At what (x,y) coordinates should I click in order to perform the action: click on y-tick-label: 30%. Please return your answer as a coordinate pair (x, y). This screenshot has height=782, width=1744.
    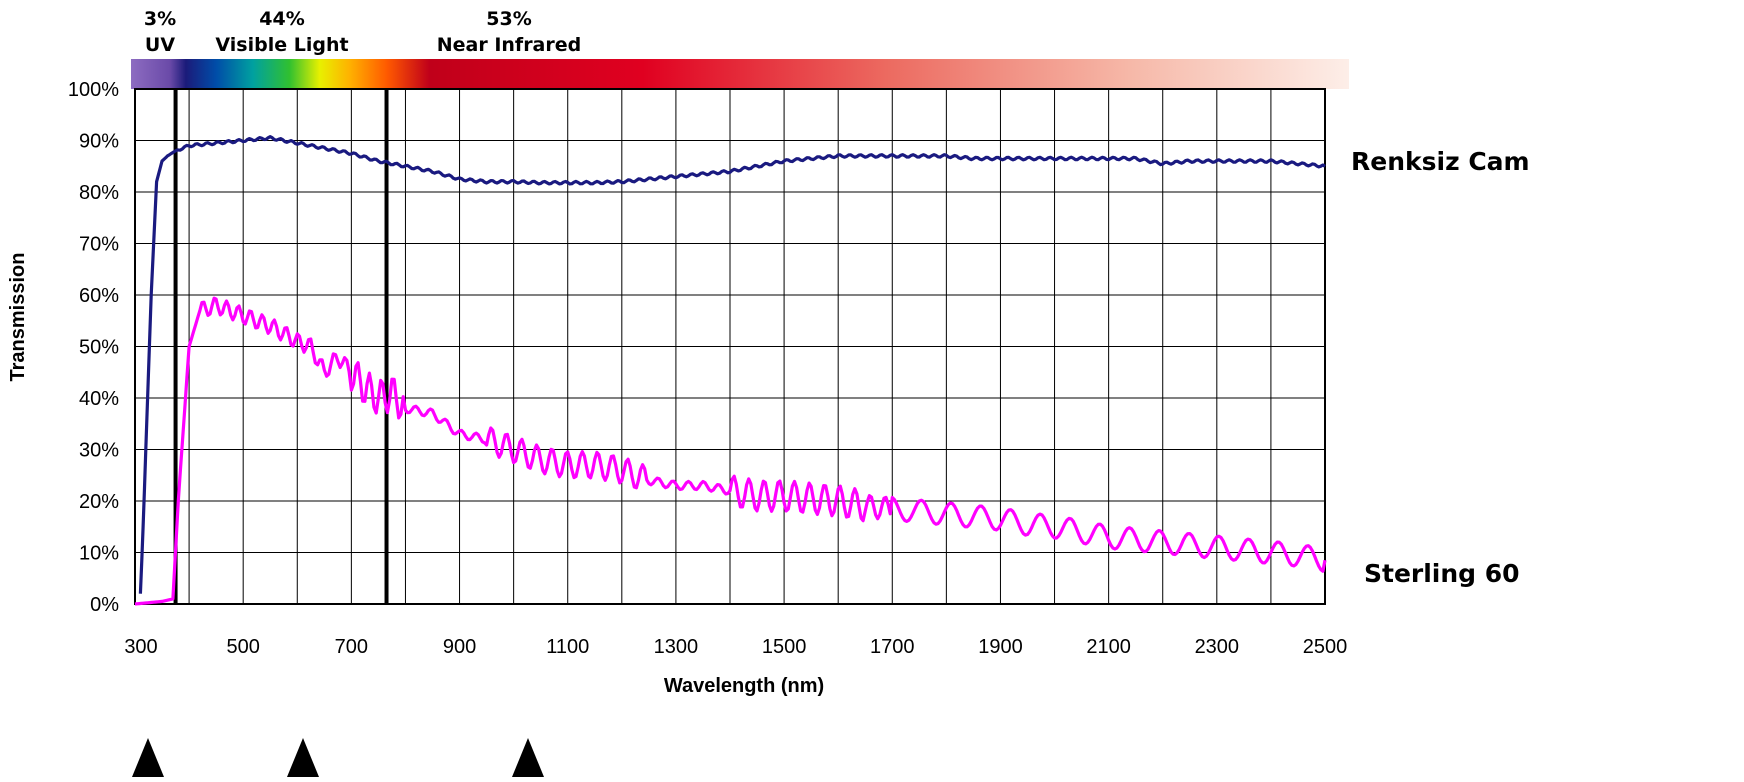
    Looking at the image, I should click on (99, 451).